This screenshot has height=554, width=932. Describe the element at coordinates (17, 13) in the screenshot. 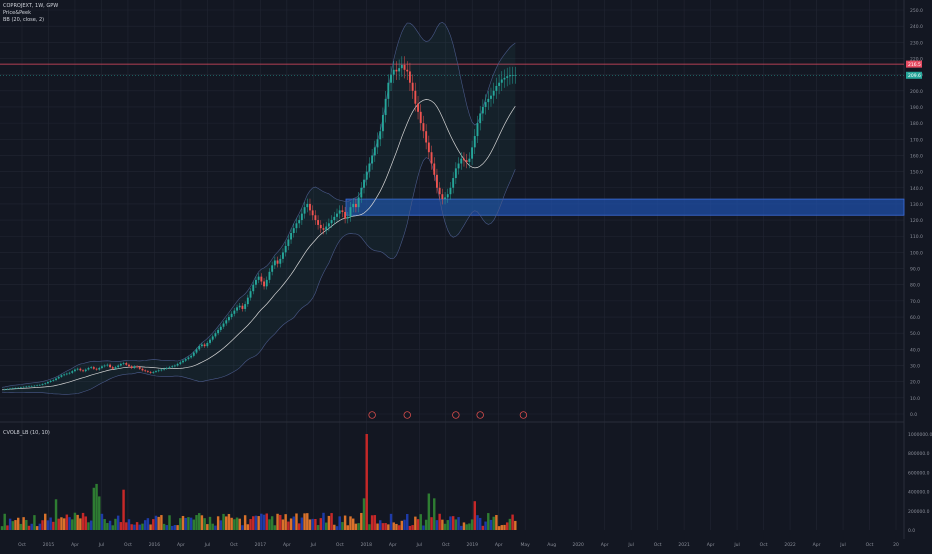

I see `indicator-price-peek: Price&Peek` at that location.